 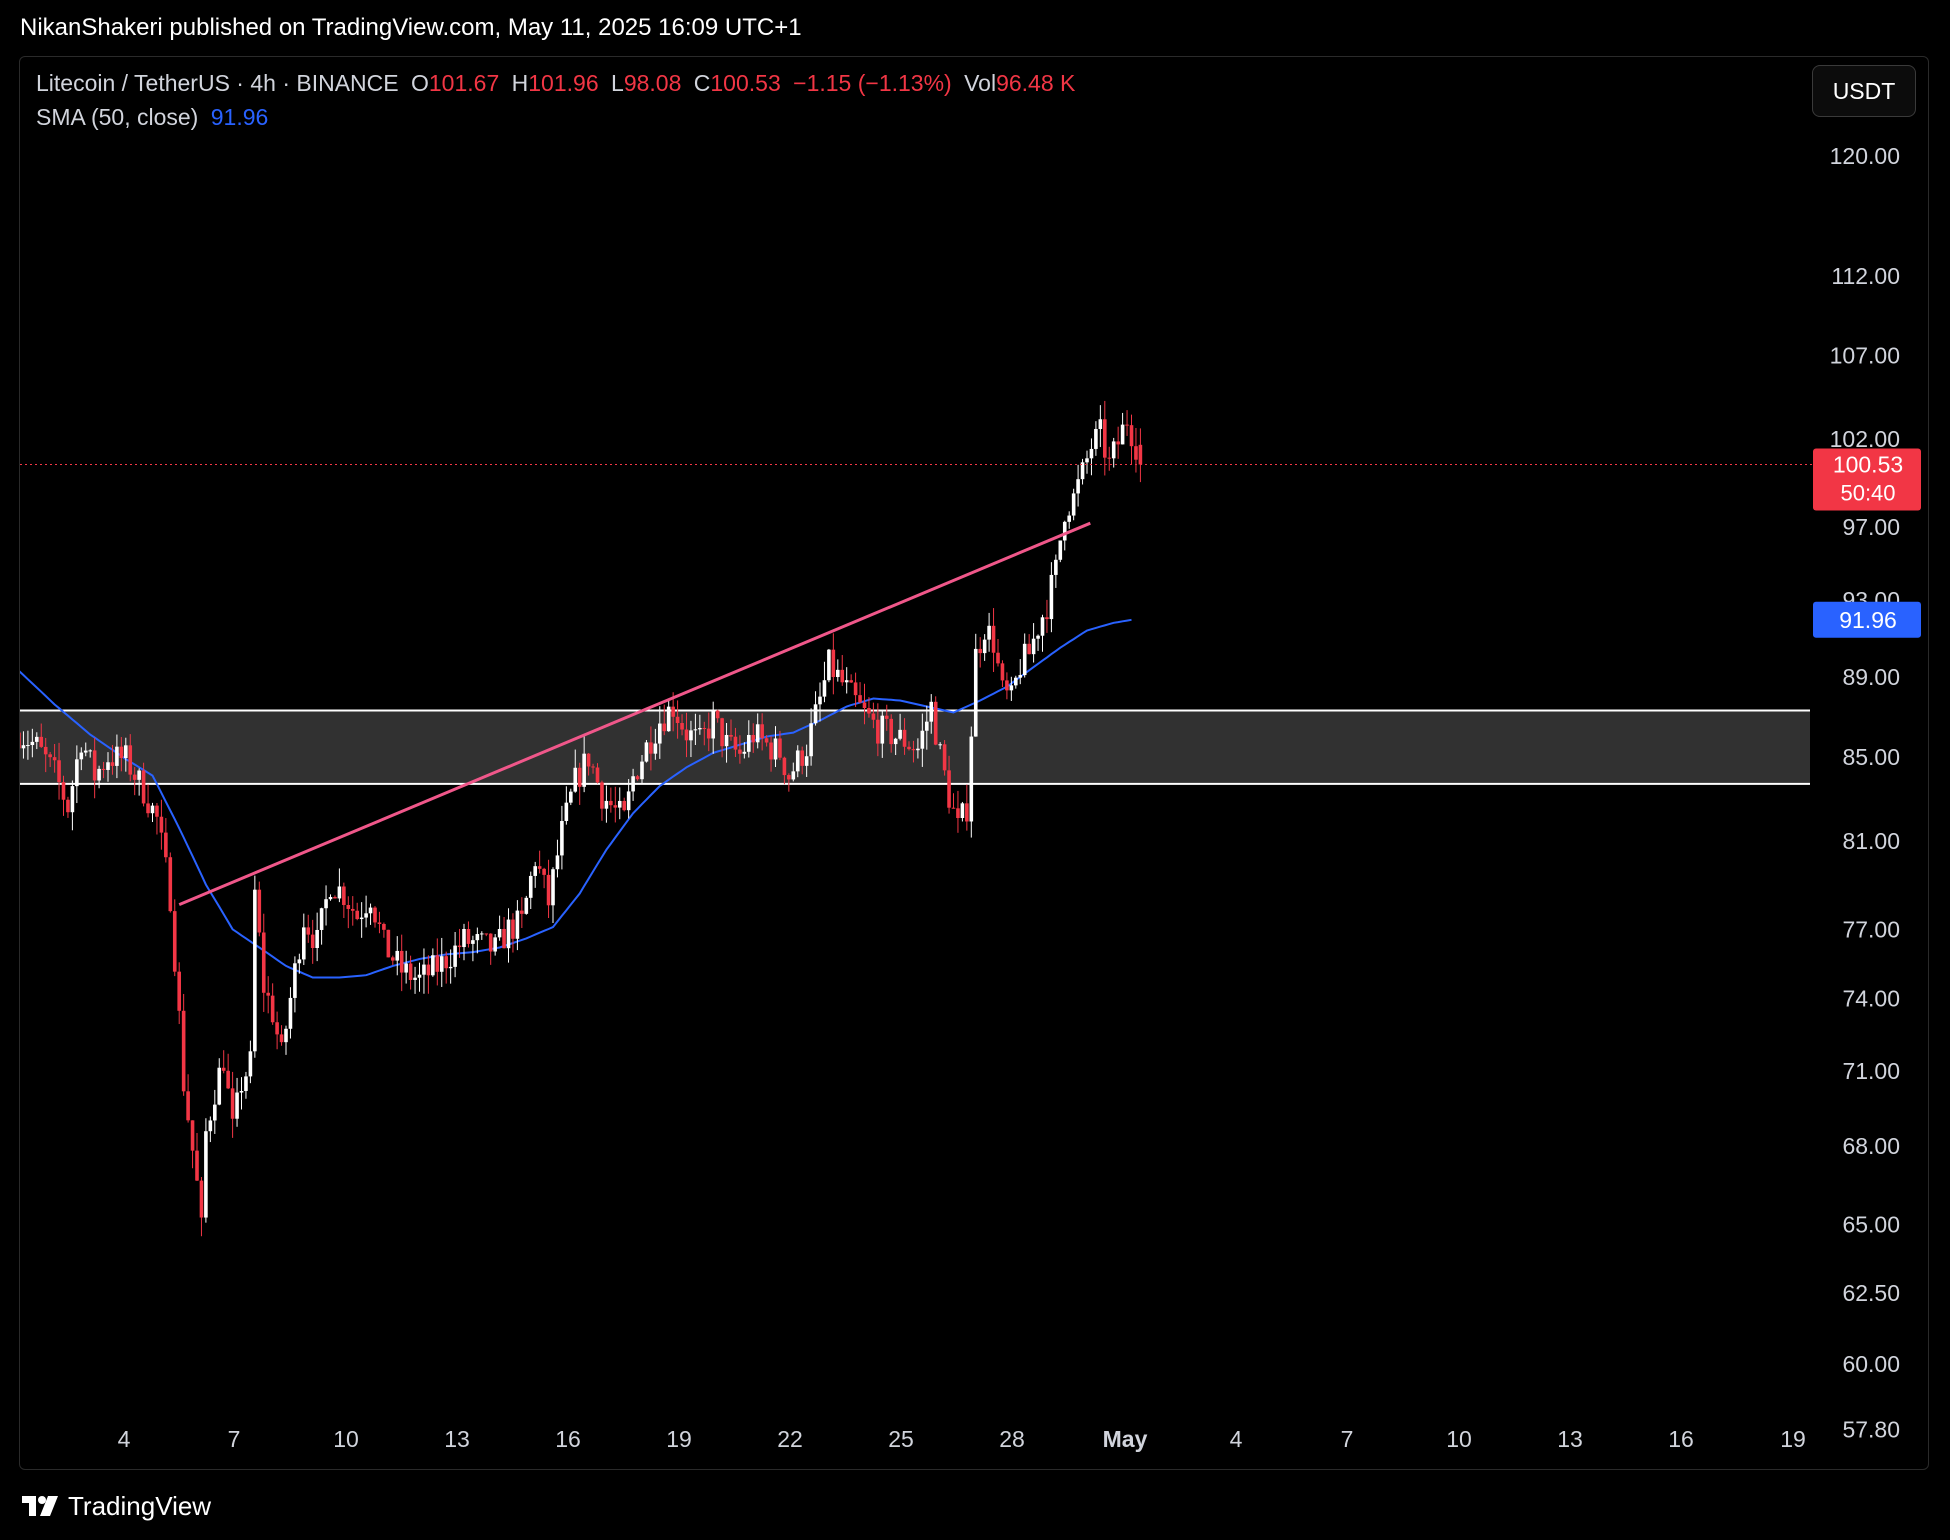 I want to click on symbol-title: Litecoin / TetherUS · 4h · BINANCE, so click(x=217, y=83).